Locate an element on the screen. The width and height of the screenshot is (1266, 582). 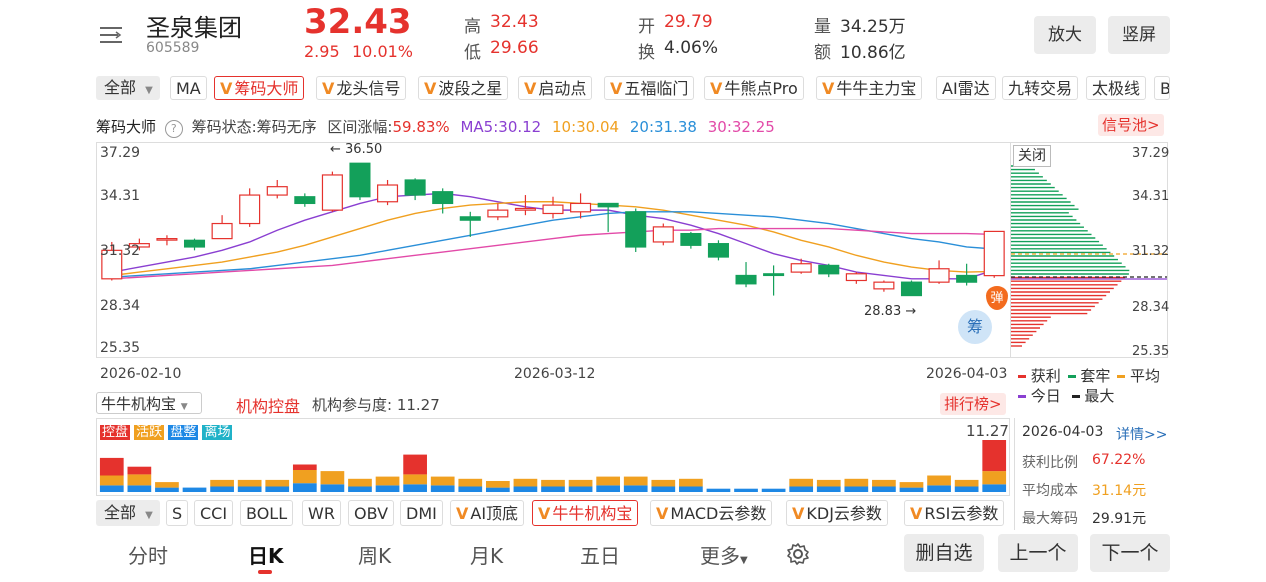
tab-label: RSI云参数 is located at coordinates (961, 513).